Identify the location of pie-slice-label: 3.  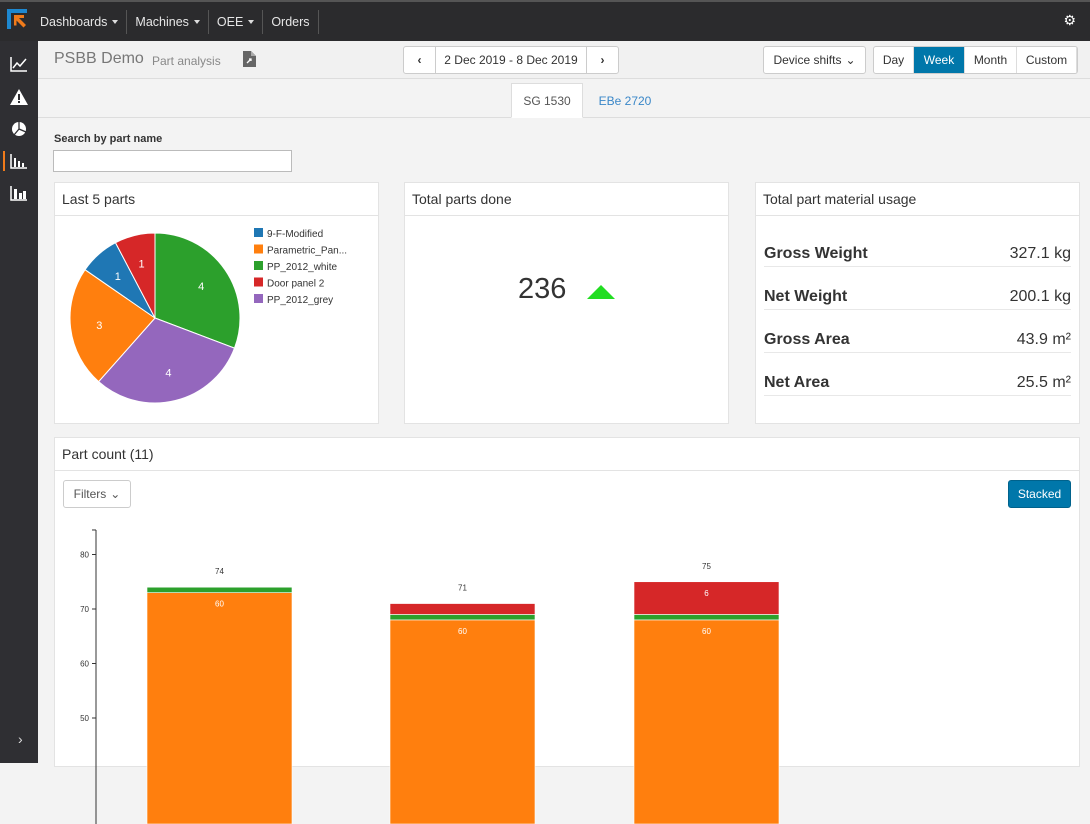
(99, 326).